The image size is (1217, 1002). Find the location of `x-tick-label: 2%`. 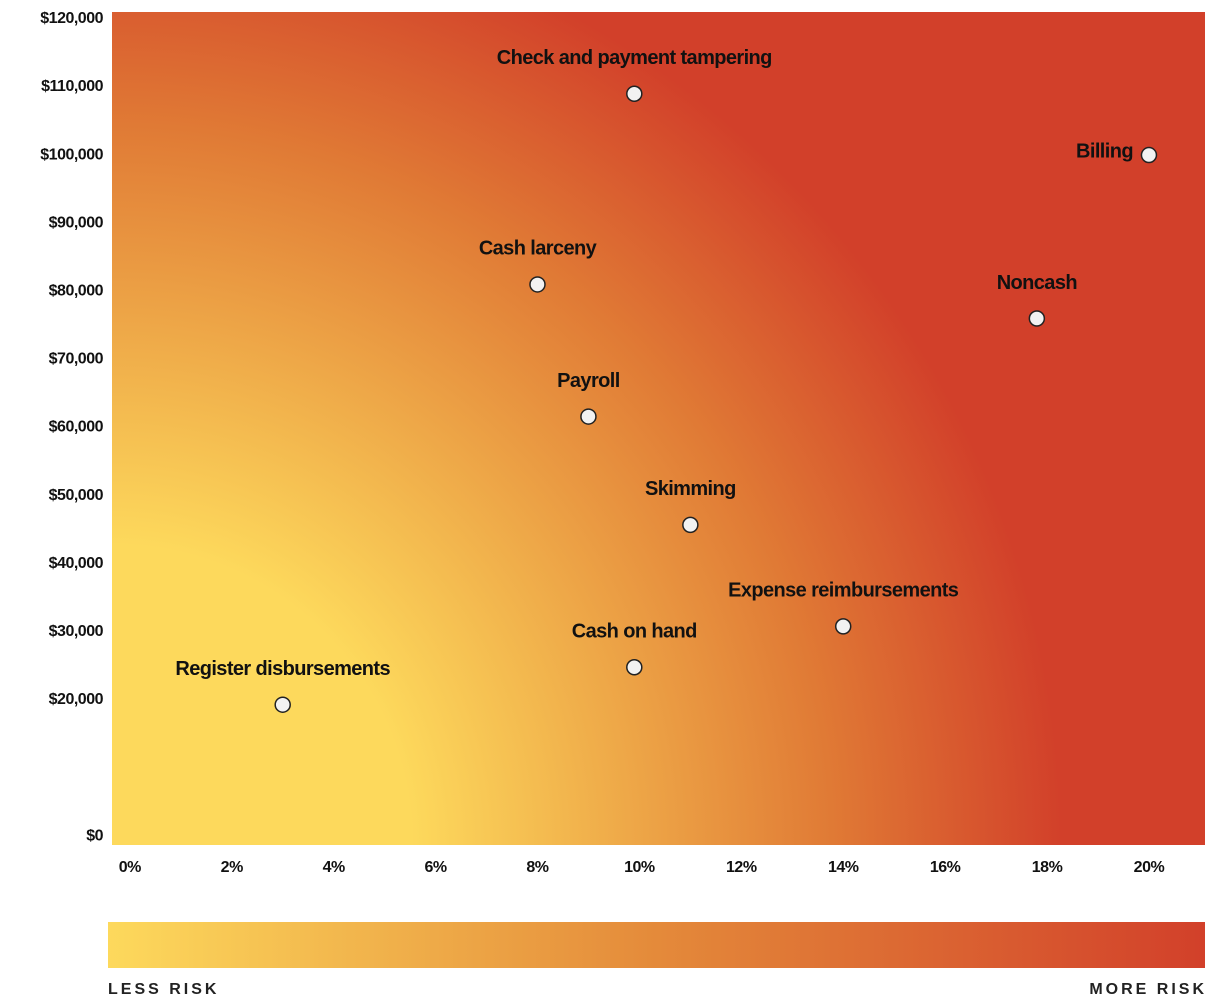

x-tick-label: 2% is located at coordinates (232, 867).